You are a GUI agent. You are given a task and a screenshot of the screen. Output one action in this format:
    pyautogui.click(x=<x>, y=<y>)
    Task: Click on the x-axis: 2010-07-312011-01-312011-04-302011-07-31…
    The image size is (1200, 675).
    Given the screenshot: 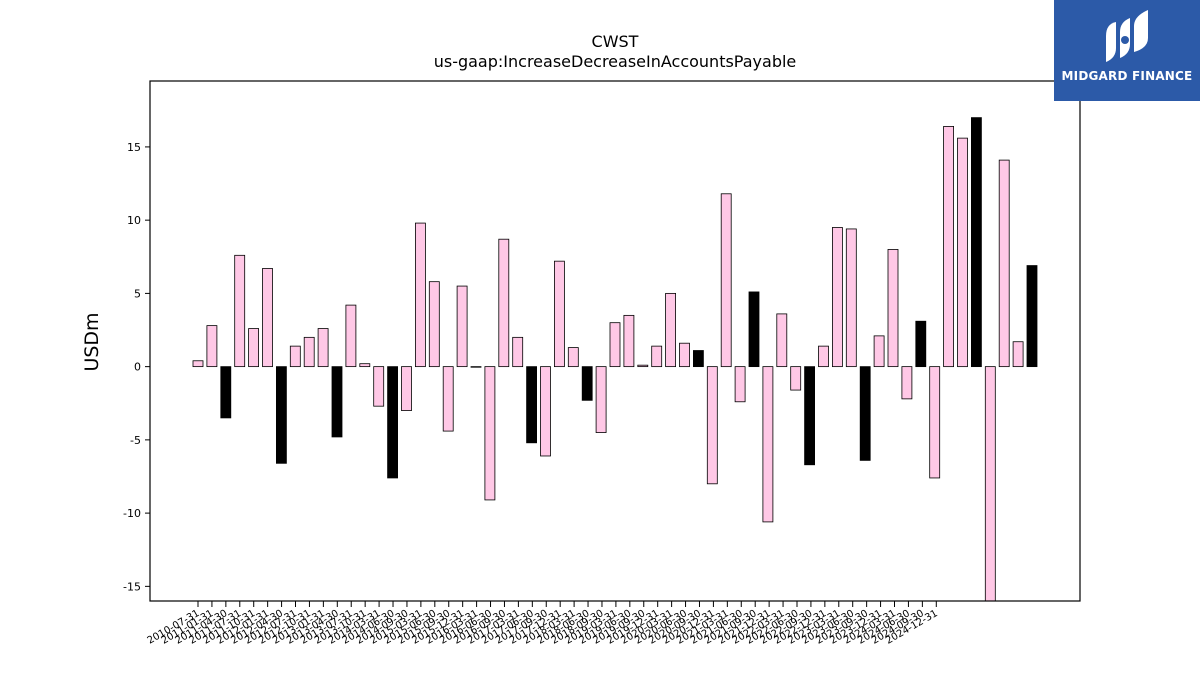 What is the action you would take?
    pyautogui.click(x=543, y=624)
    